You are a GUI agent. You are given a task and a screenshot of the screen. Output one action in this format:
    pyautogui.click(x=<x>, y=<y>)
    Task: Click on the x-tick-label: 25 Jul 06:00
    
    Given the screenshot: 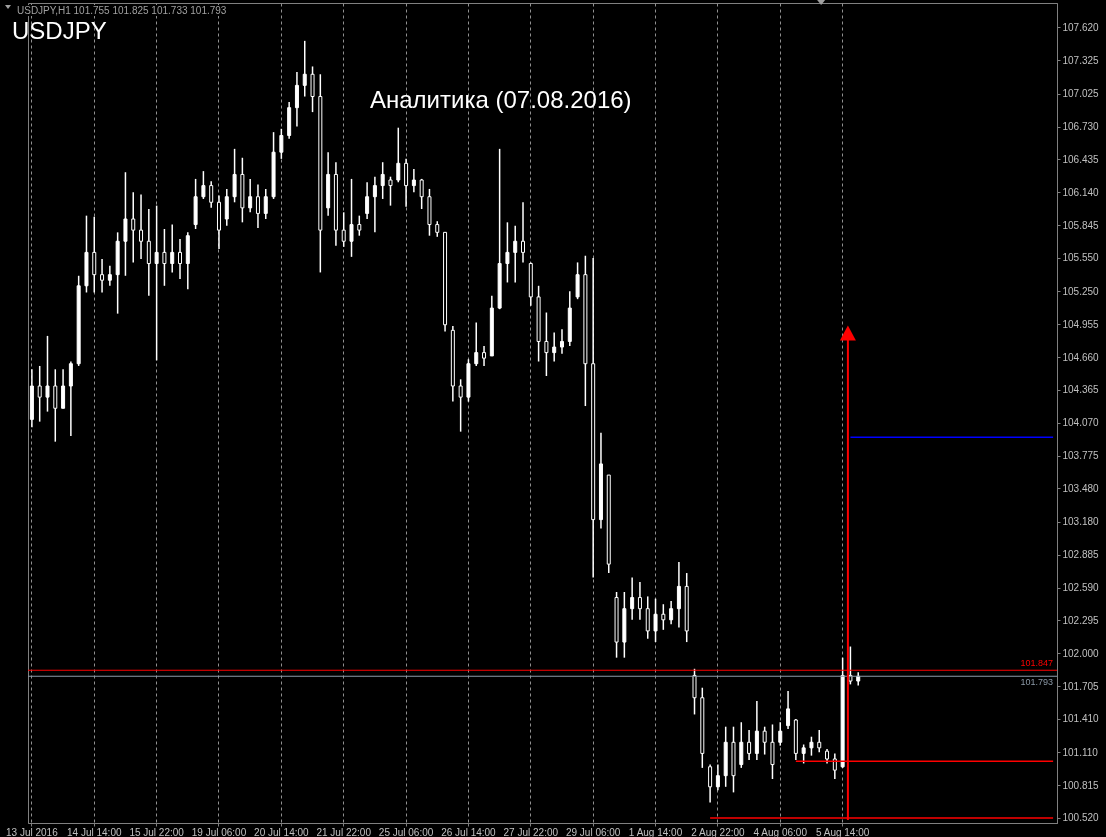 What is the action you would take?
    pyautogui.click(x=406, y=831)
    